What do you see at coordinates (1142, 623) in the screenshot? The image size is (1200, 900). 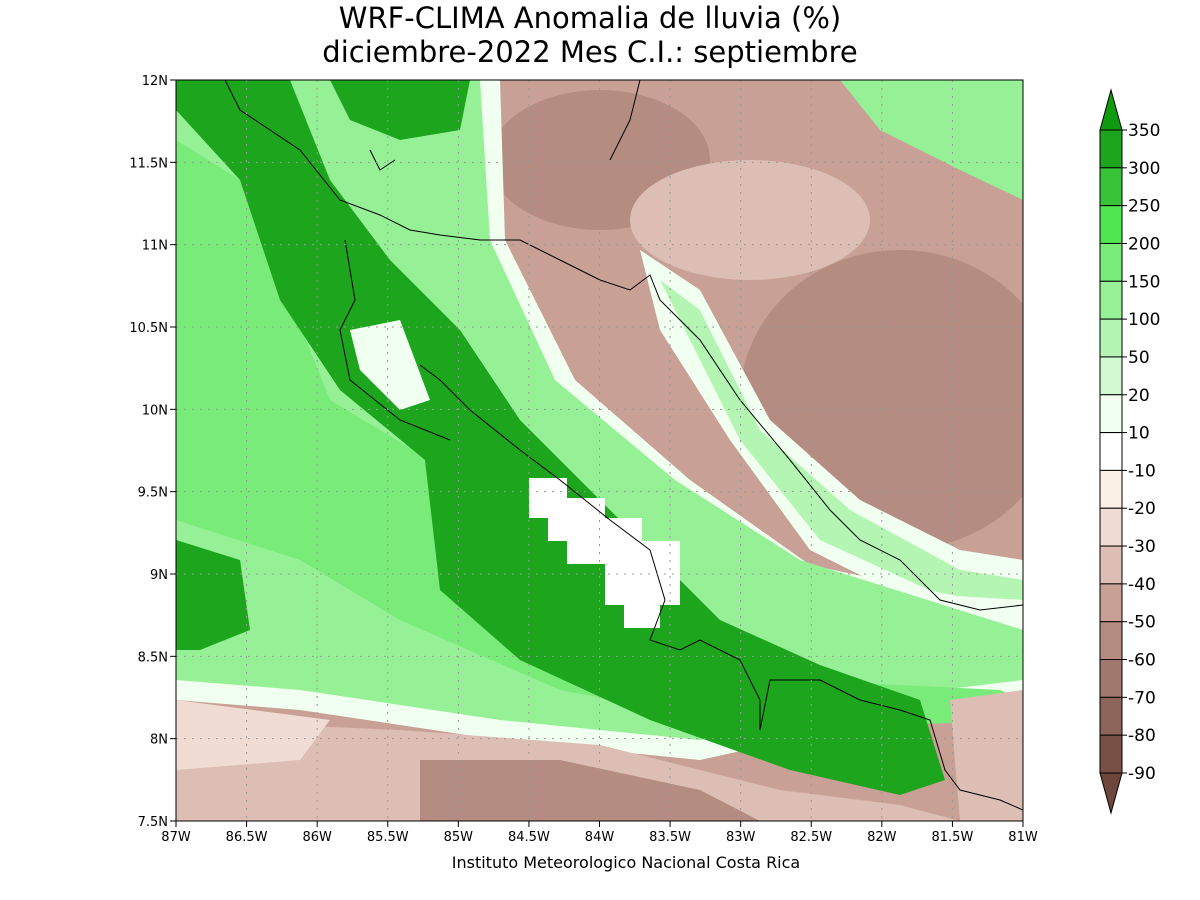 I see `colorbar-label: -50` at bounding box center [1142, 623].